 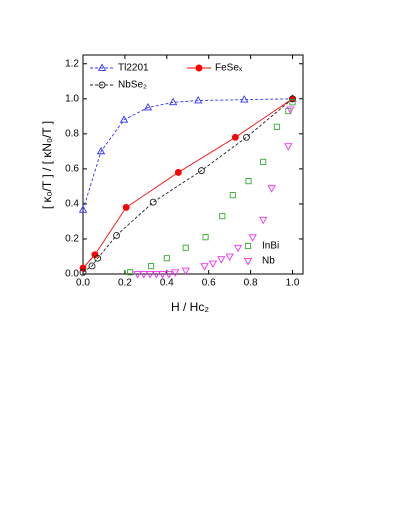 I want to click on x-tick-label: 0.4, so click(x=167, y=283).